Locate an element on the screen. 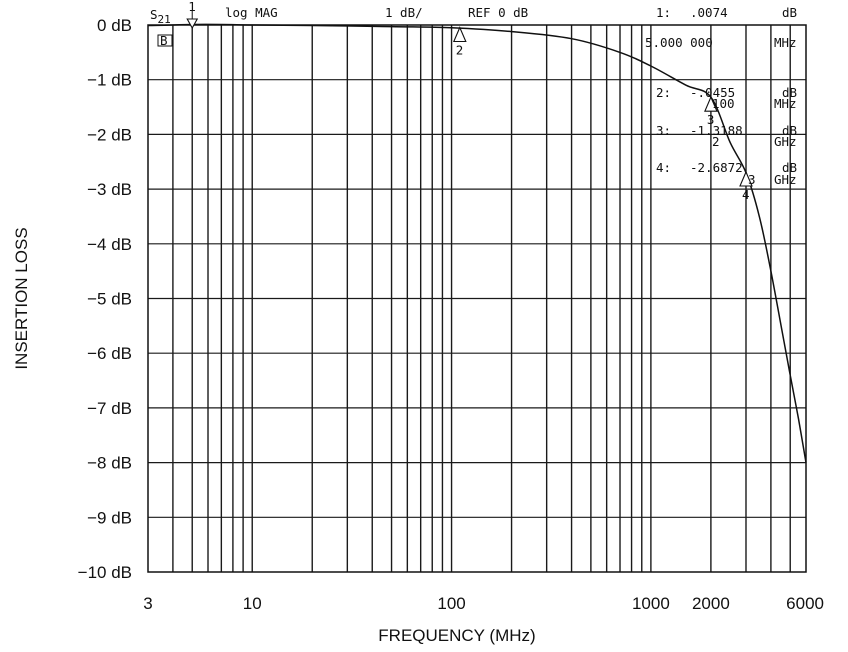 Image resolution: width=848 pixels, height=652 pixels. marker-2-id: 2 is located at coordinates (460, 49).